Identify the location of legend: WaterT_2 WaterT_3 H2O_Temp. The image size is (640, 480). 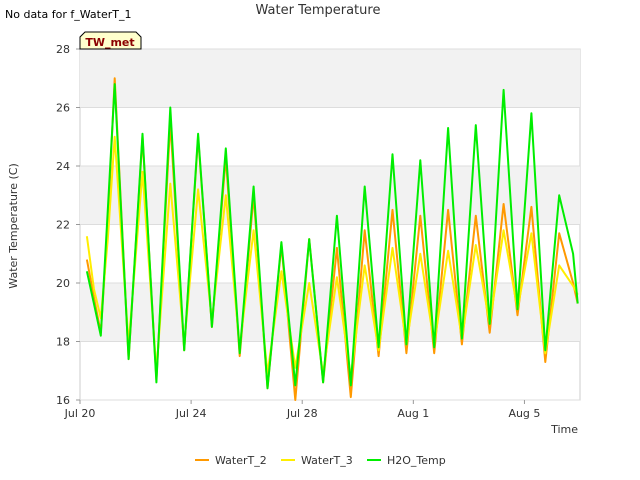
(320, 460).